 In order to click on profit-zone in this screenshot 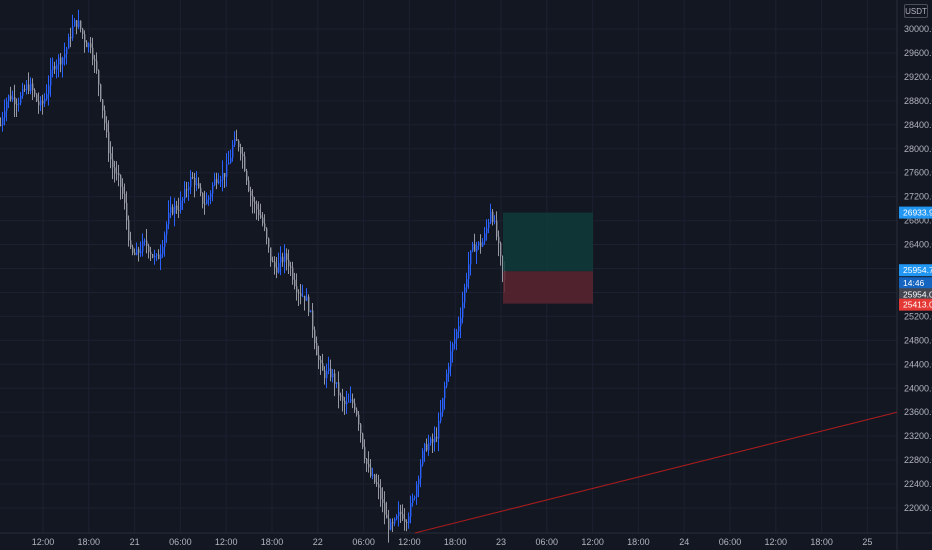, I will do `click(548, 242)`.